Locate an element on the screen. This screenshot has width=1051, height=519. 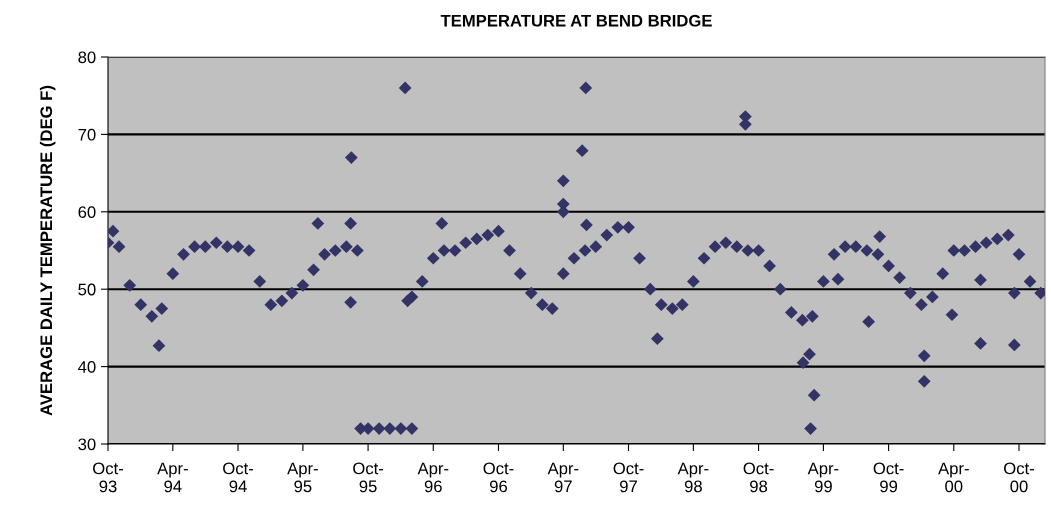
x-tick-label: Apr- 96 is located at coordinates (433, 477).